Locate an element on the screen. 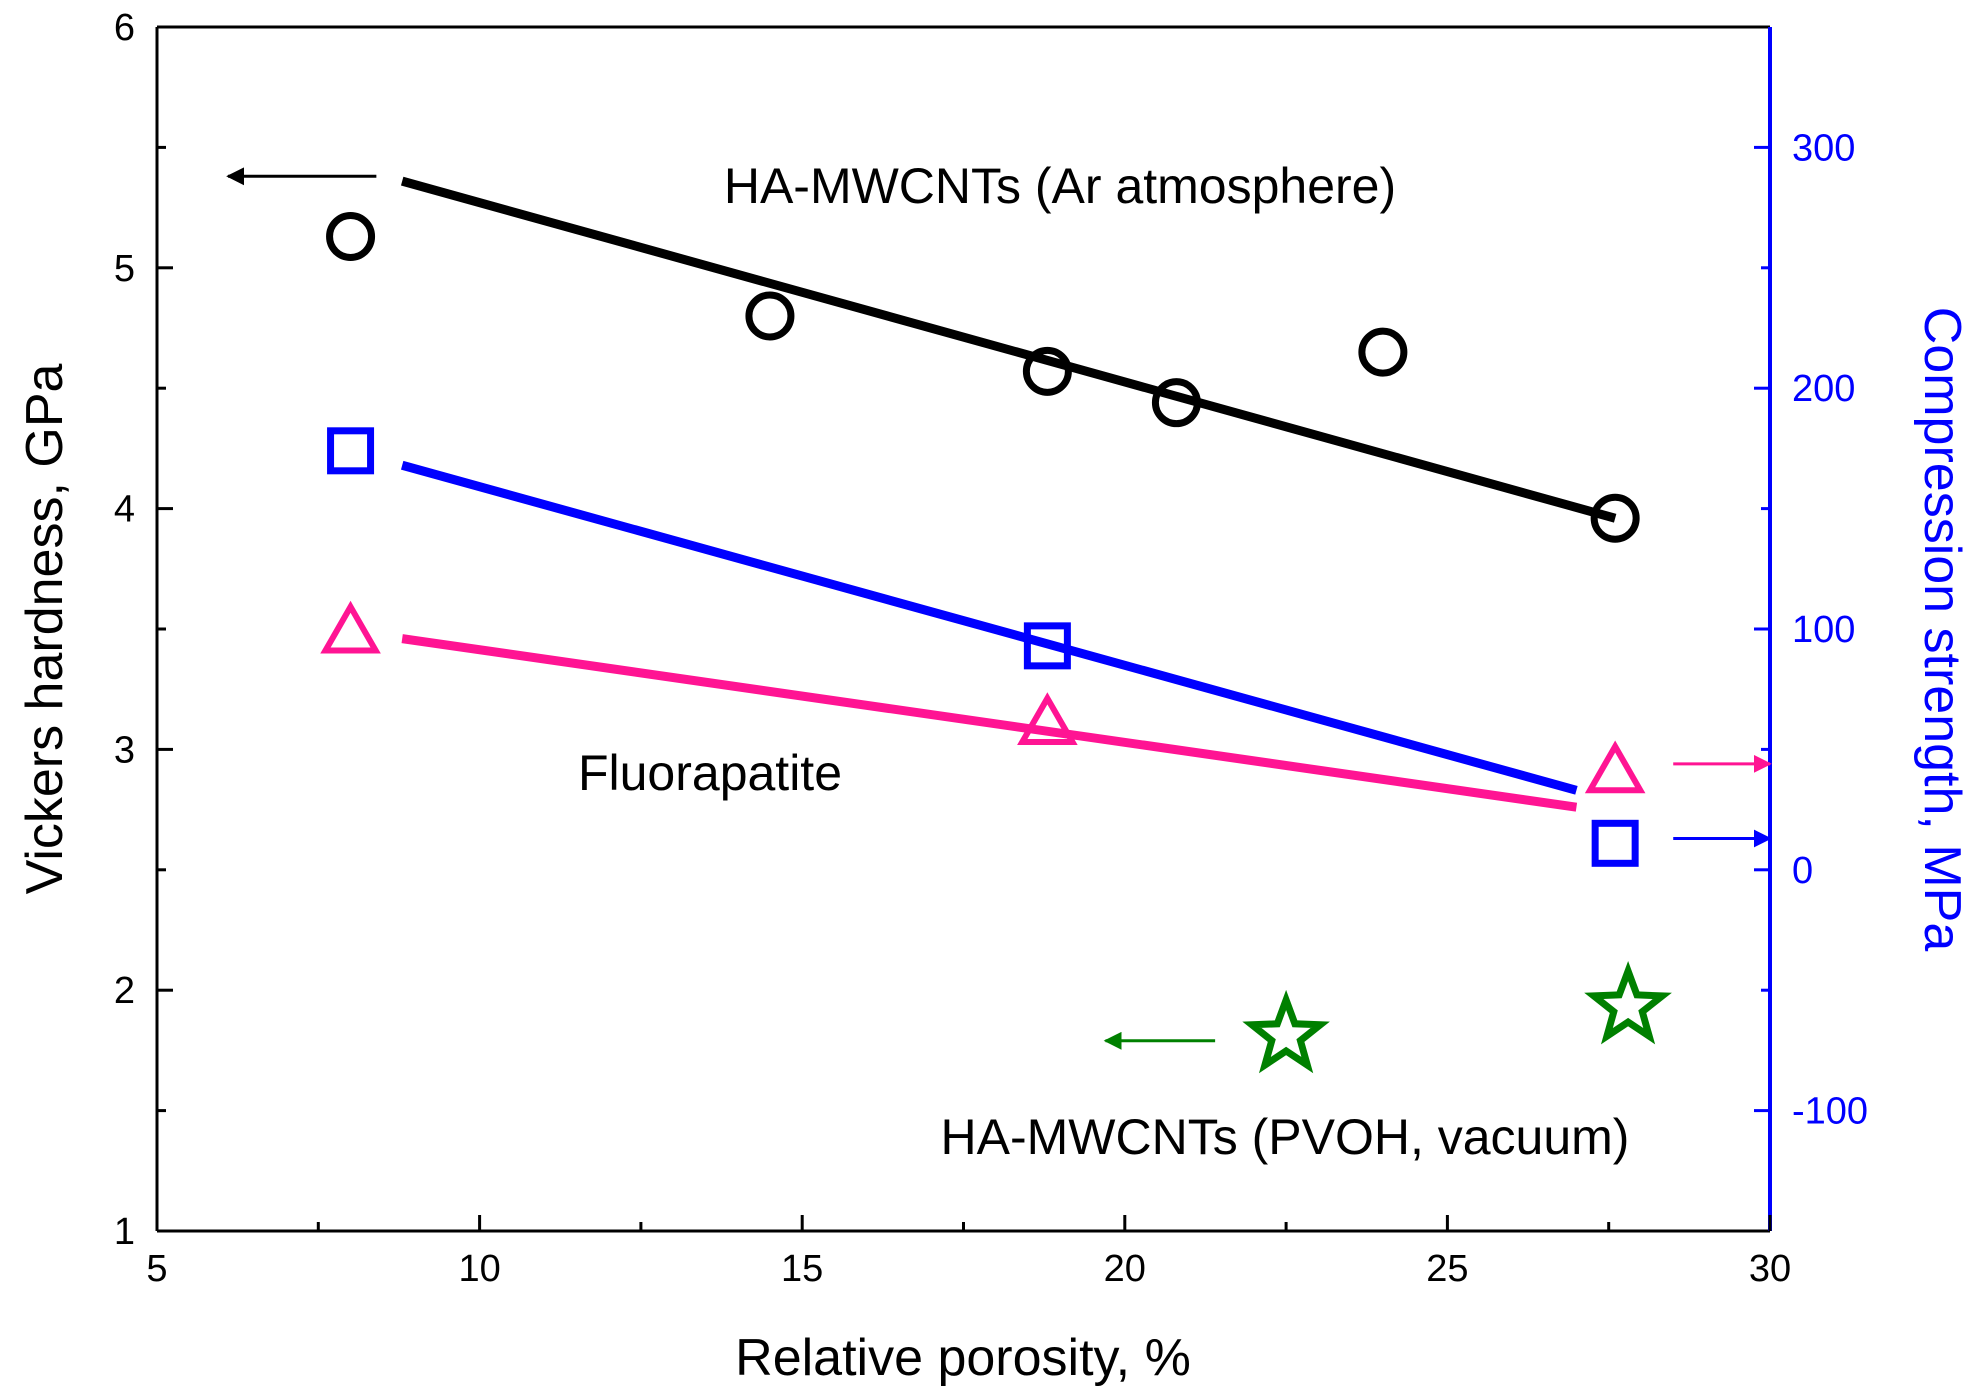 This screenshot has width=1978, height=1400. y-left-axis-label: Vickers hardness, GPa is located at coordinates (45, 629).